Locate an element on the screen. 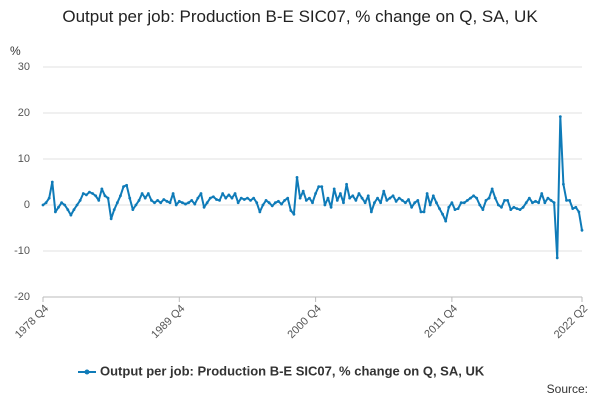 This screenshot has height=400, width=600. y-tick-label: 30 is located at coordinates (24, 67).